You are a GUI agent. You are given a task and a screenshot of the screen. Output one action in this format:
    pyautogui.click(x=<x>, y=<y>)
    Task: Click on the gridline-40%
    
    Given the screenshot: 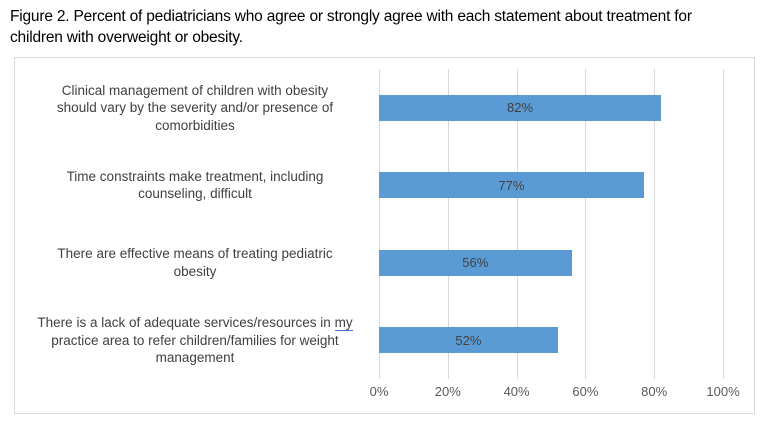 What is the action you would take?
    pyautogui.click(x=517, y=224)
    